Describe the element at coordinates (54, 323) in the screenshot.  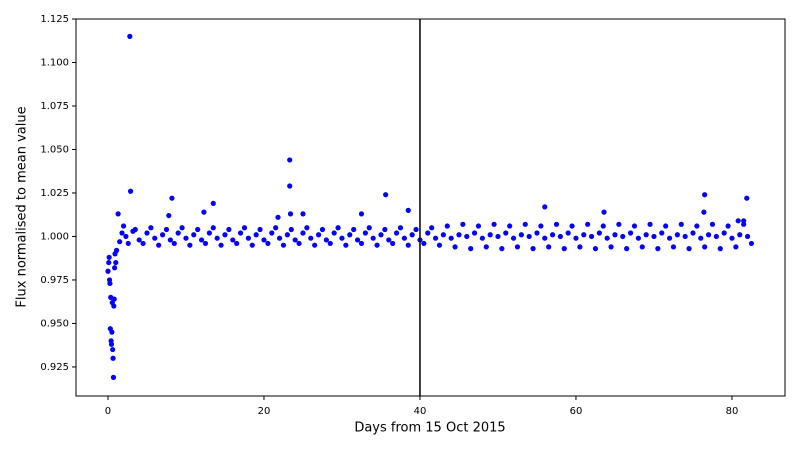
I see `y-tick-label: 0.950` at that location.